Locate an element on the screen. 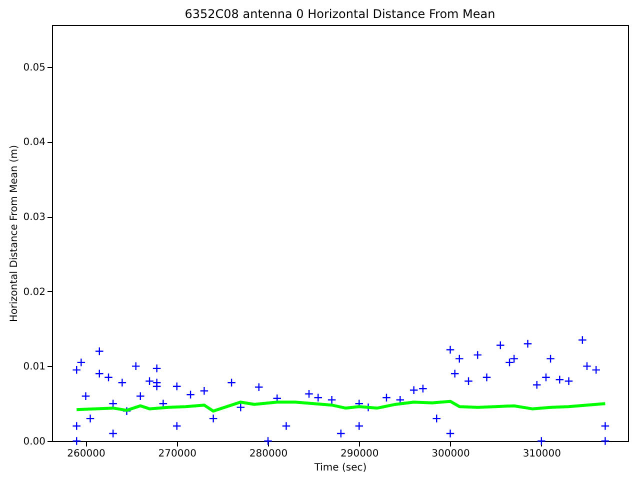  y-tick-label: 0.01 is located at coordinates (34, 367).